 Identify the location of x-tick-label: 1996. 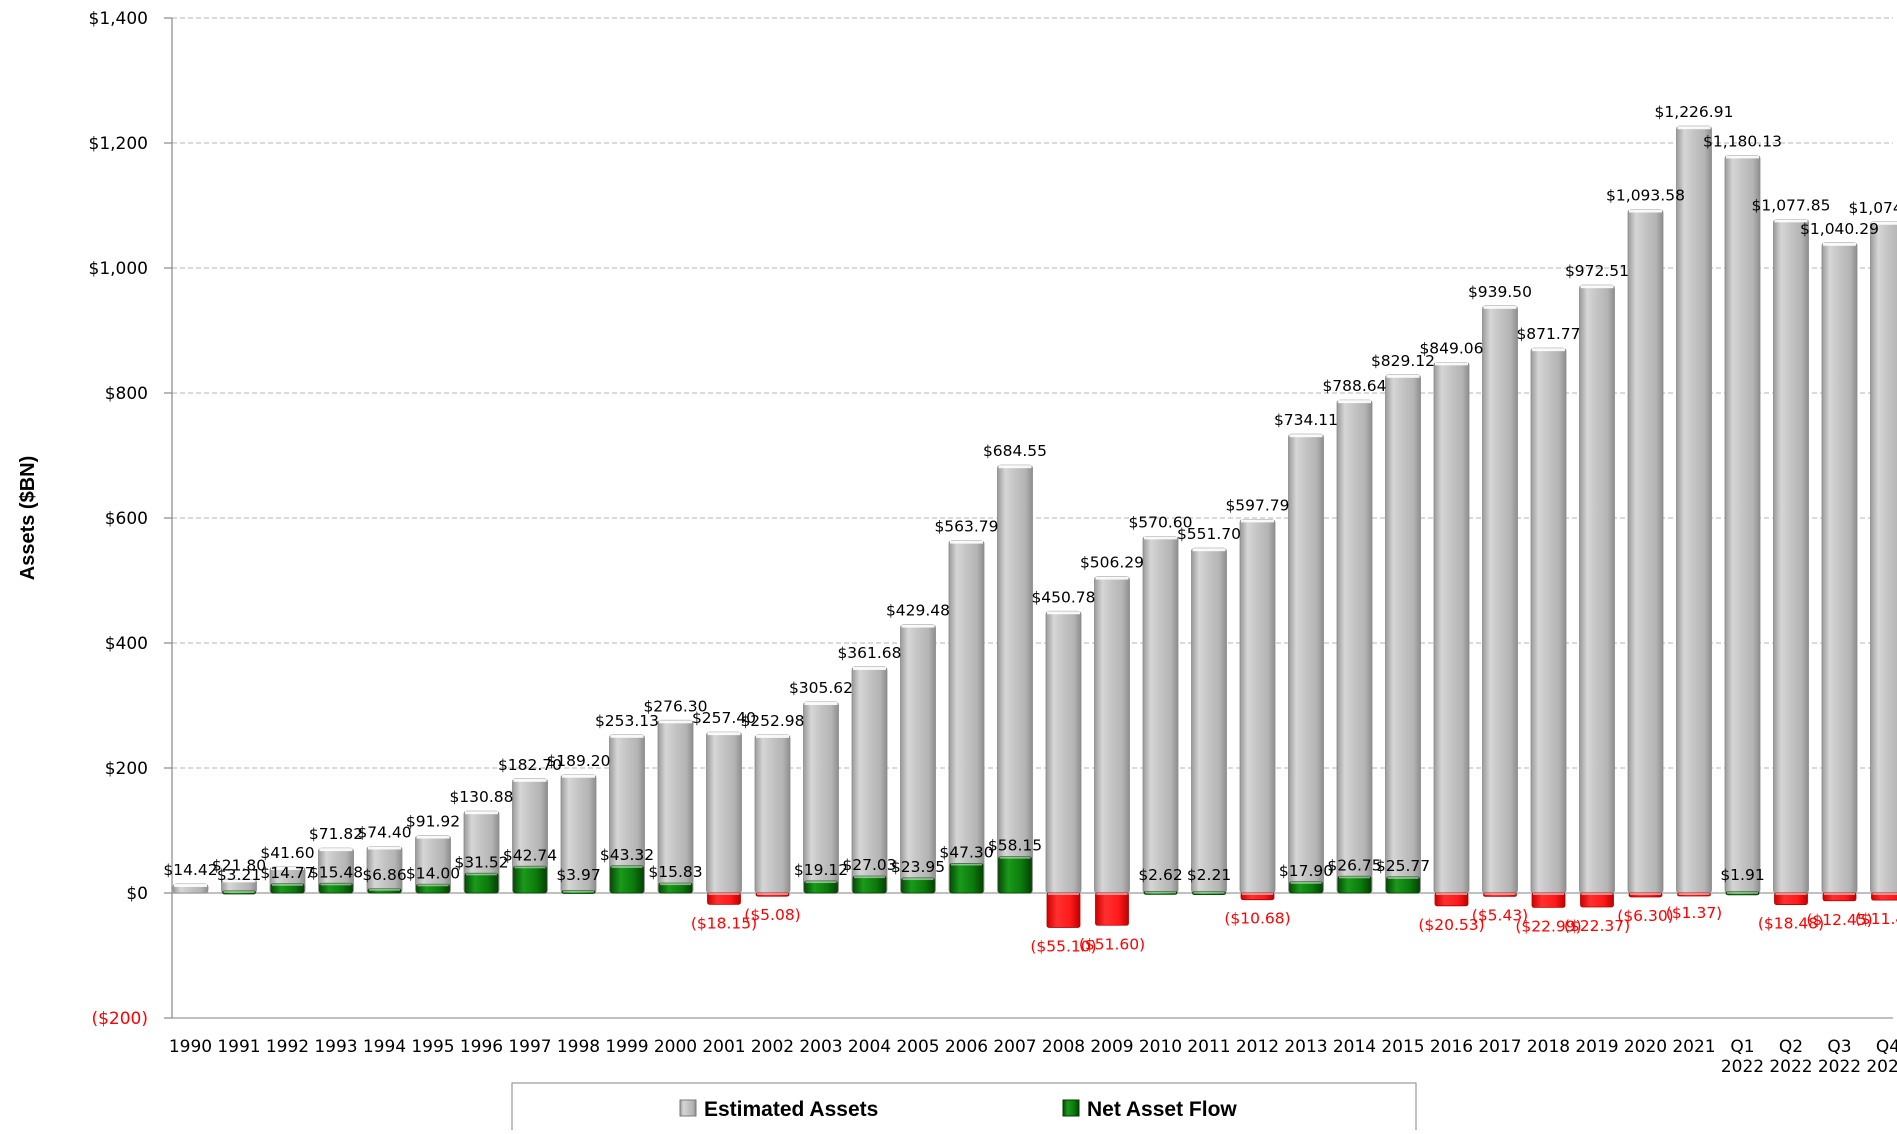
(481, 1047).